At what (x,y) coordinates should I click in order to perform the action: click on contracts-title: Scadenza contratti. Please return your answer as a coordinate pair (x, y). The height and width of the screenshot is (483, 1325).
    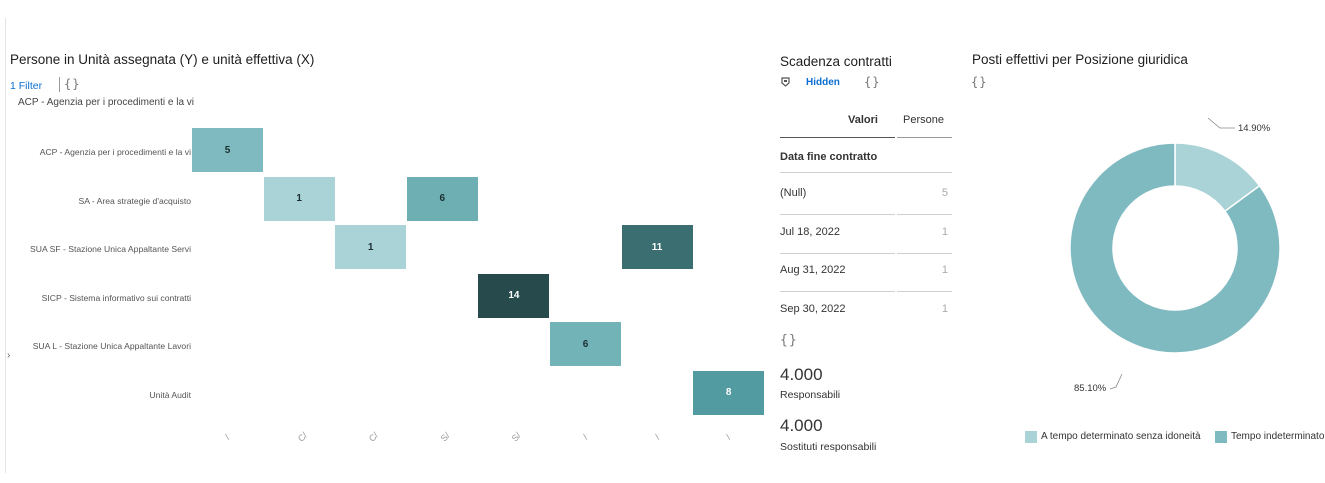
    Looking at the image, I should click on (836, 61).